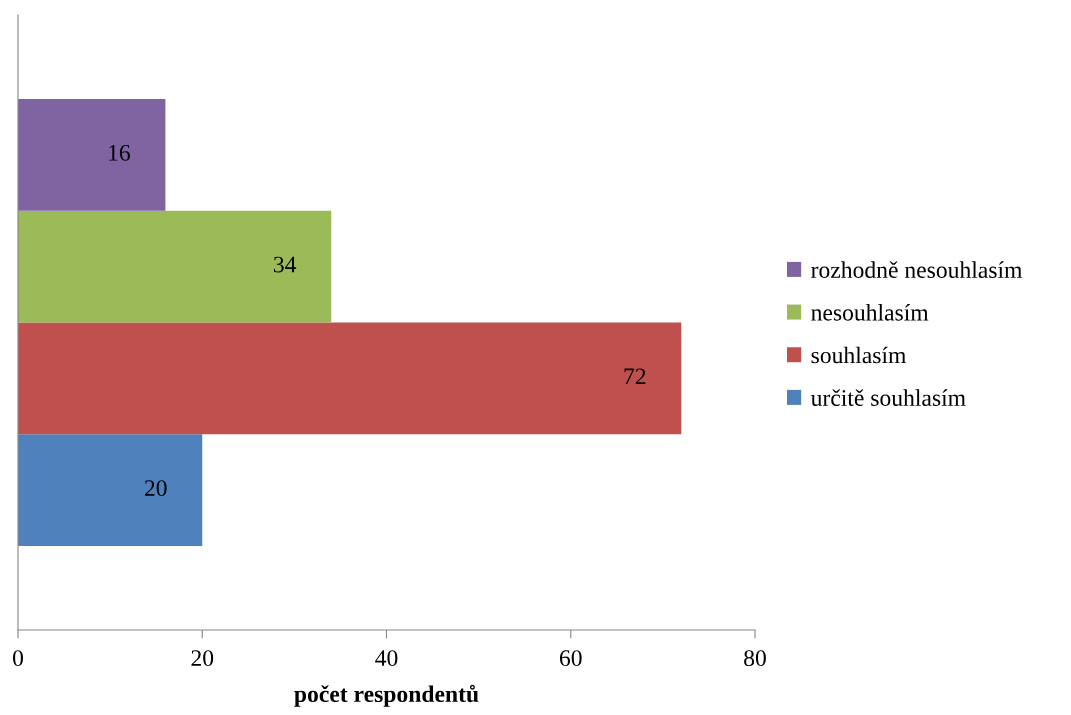 The image size is (1071, 715). I want to click on data-label: 20, so click(155, 488).